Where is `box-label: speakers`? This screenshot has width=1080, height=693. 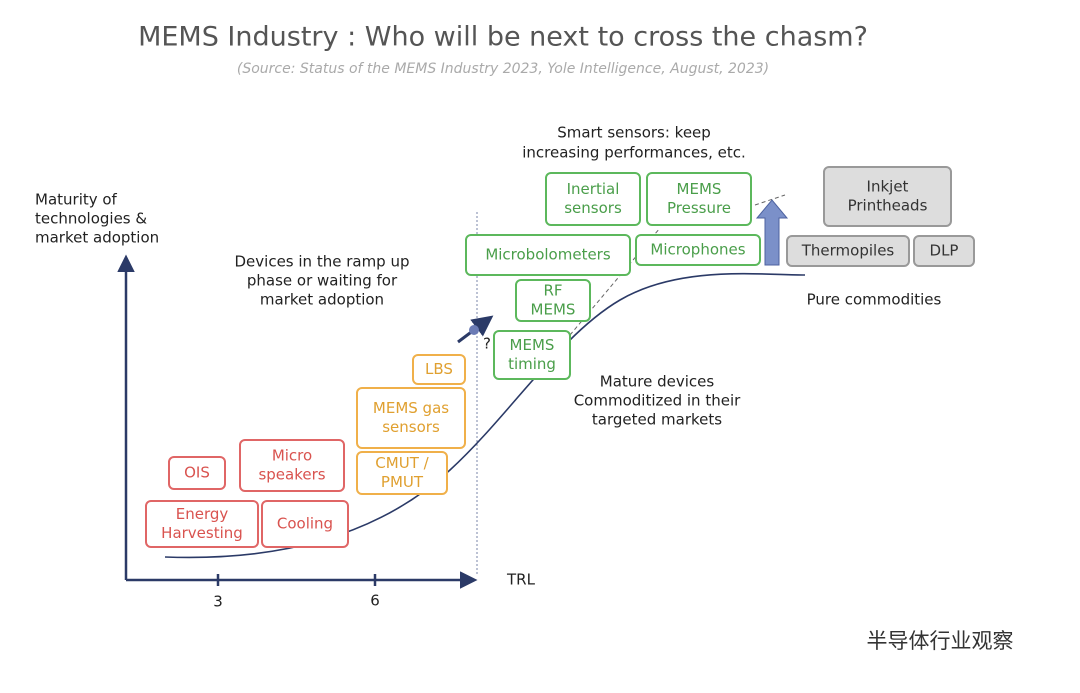
box-label: speakers is located at coordinates (291, 475).